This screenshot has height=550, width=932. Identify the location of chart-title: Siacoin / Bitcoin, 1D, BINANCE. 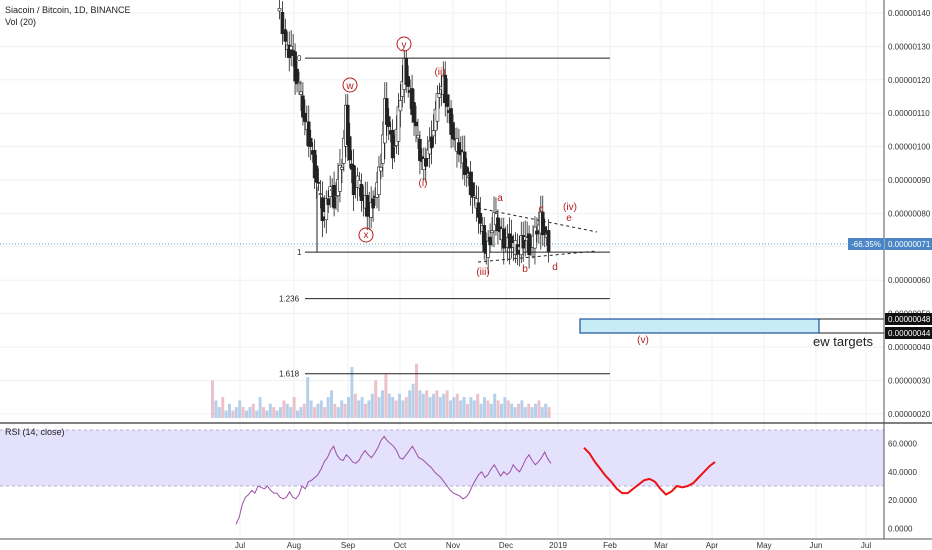
(68, 10).